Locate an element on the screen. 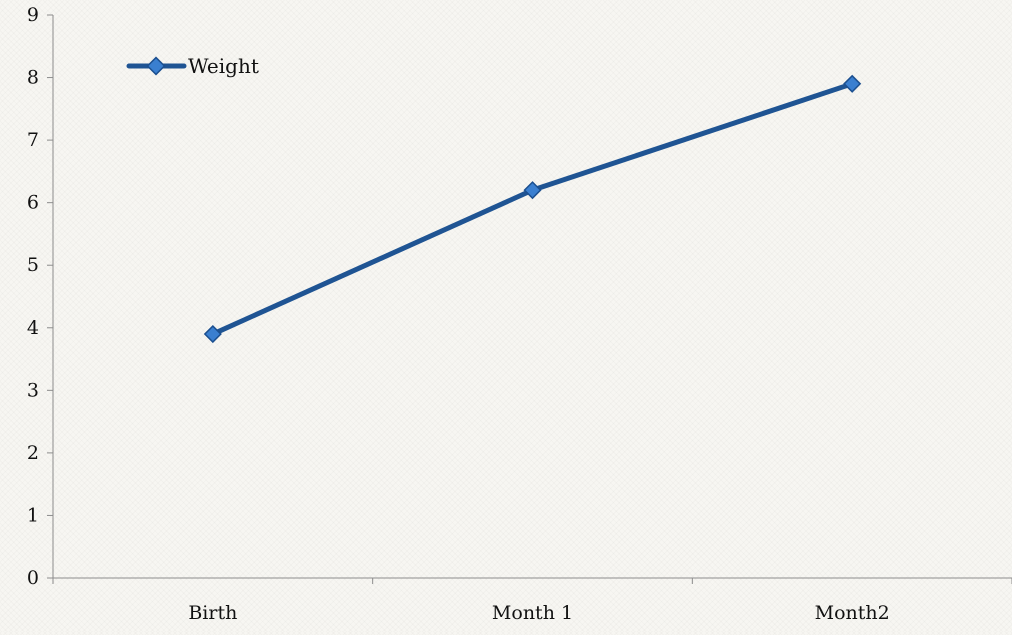 The image size is (1012, 635). y-tick-label: 3 is located at coordinates (33, 390).